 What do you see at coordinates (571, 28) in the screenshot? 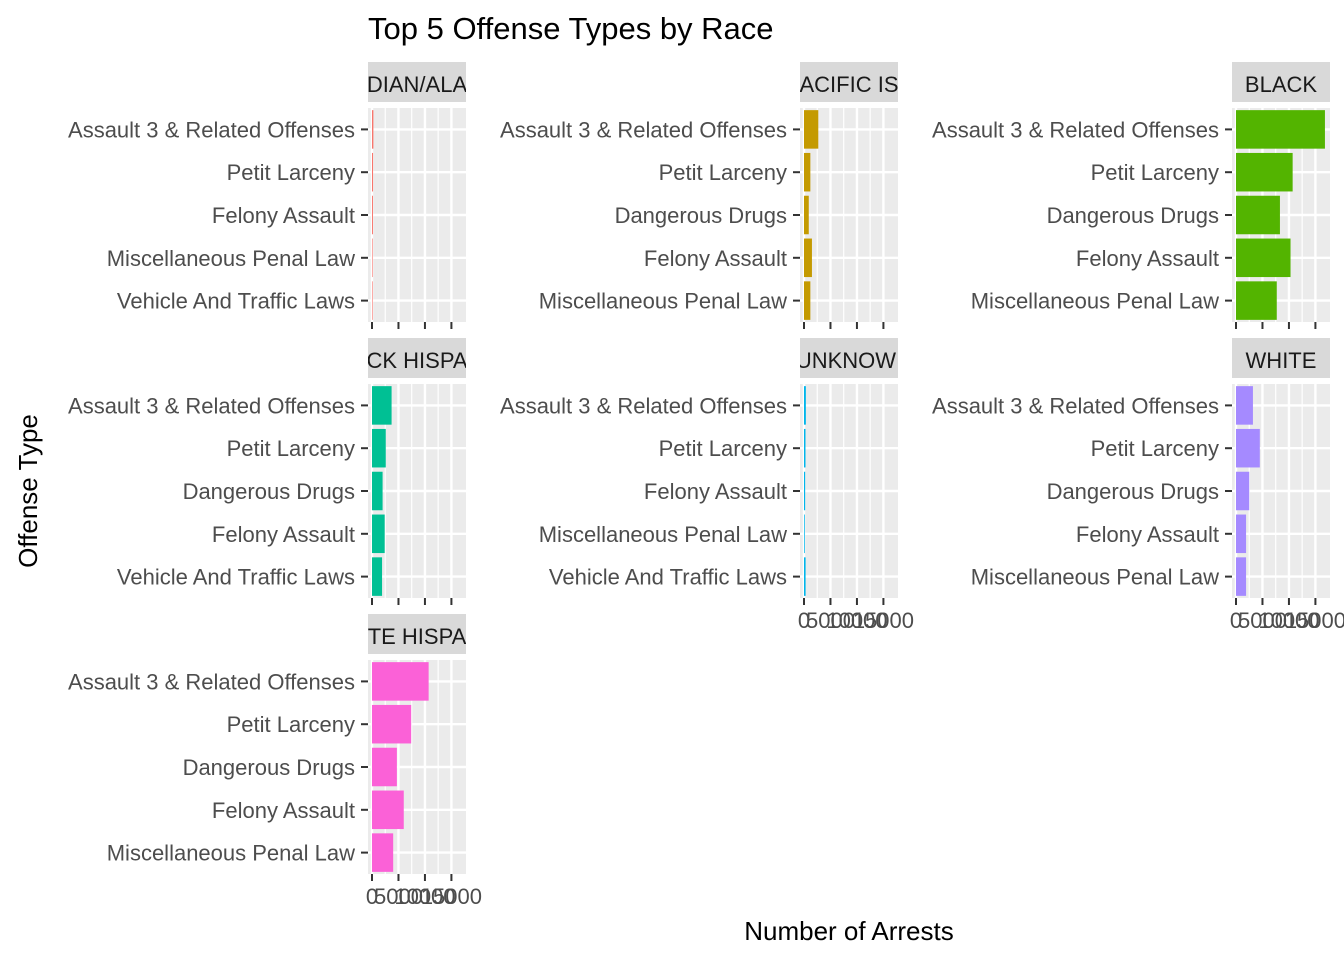
I see `chart-title: Top 5 Offense Types by Race` at bounding box center [571, 28].